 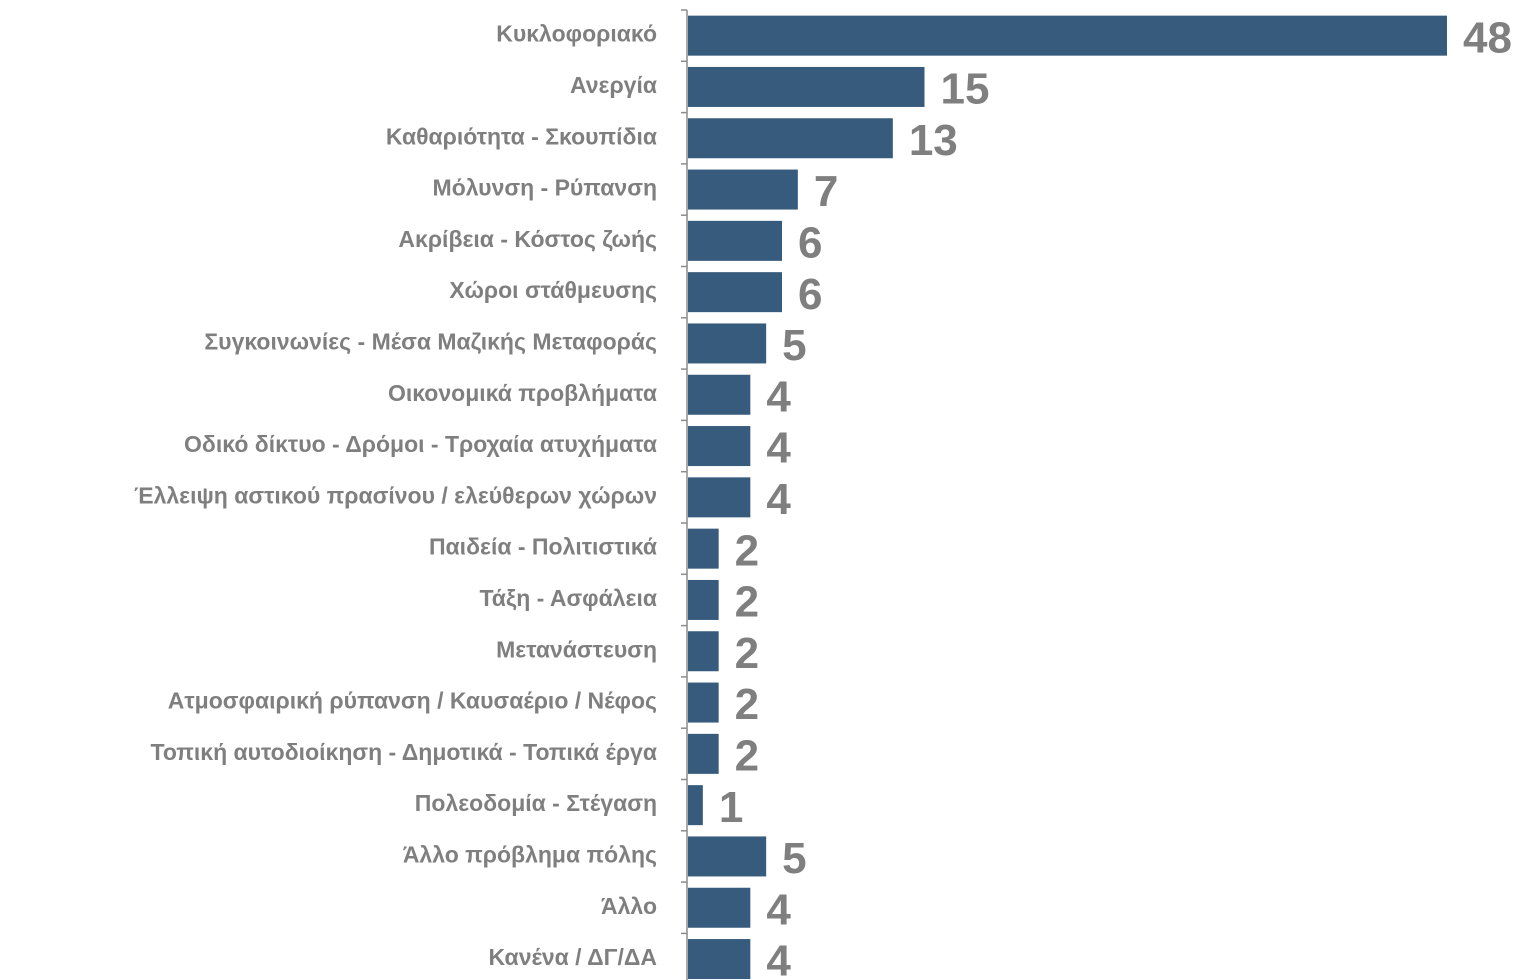 I want to click on value-label: 13, so click(x=933, y=140).